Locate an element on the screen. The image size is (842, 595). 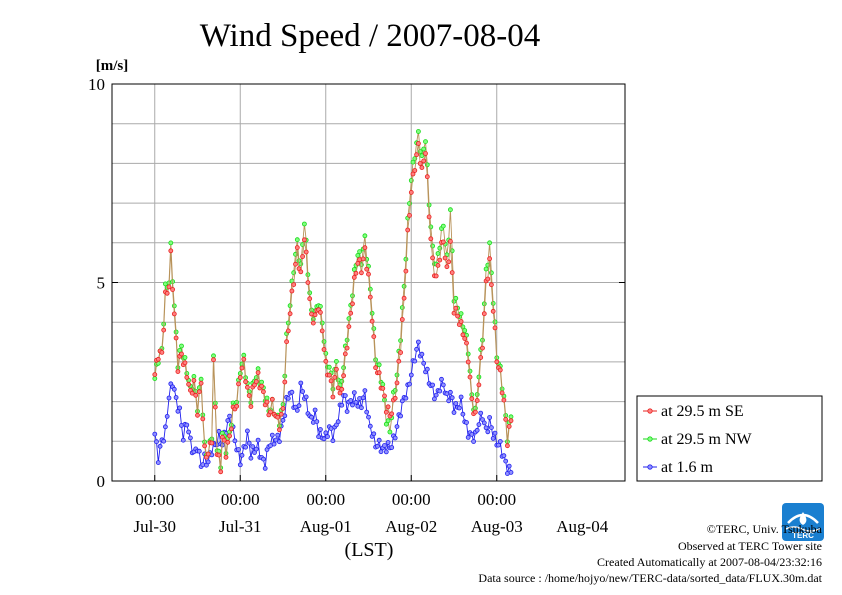
x-date-label: Jul-31 is located at coordinates (240, 526).